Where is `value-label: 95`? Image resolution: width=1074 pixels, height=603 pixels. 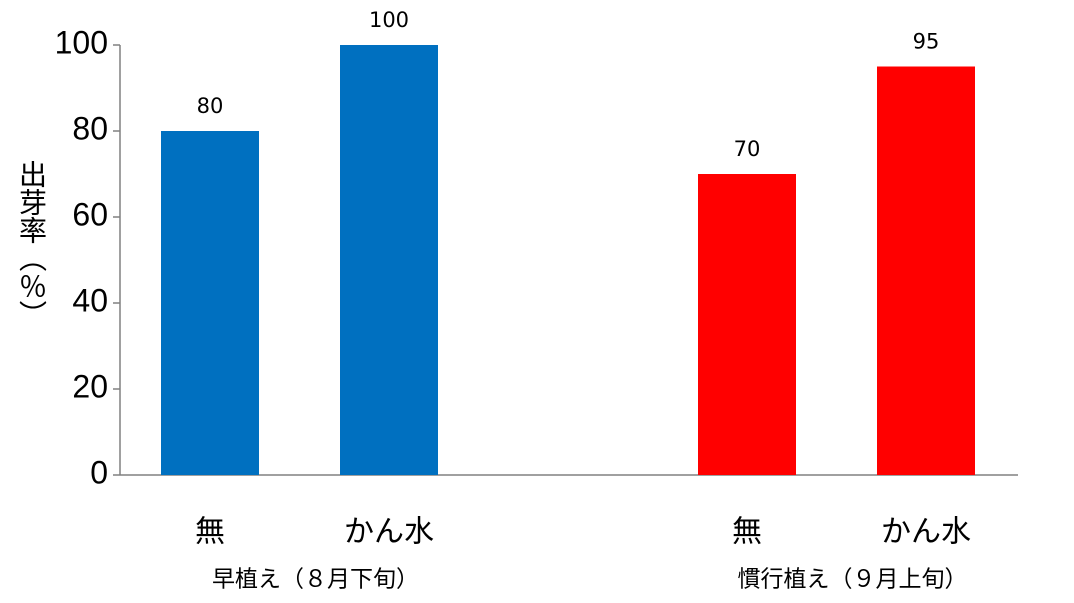
value-label: 95 is located at coordinates (926, 42).